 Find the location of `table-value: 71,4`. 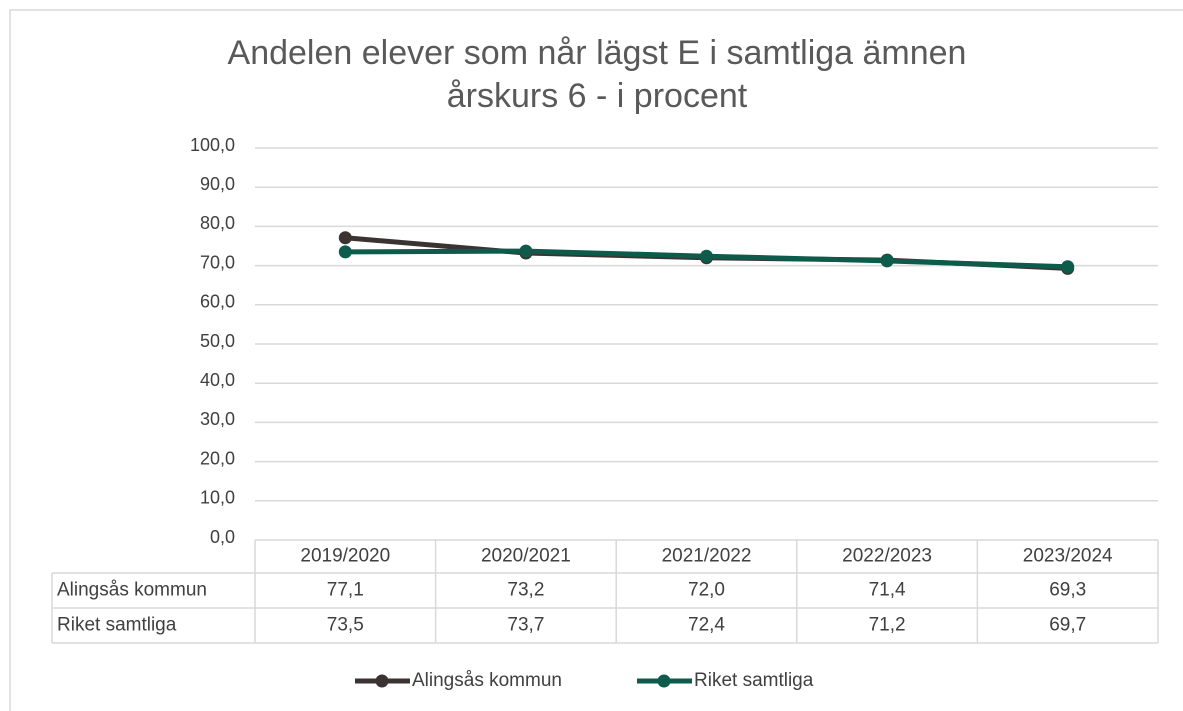

table-value: 71,4 is located at coordinates (887, 590).